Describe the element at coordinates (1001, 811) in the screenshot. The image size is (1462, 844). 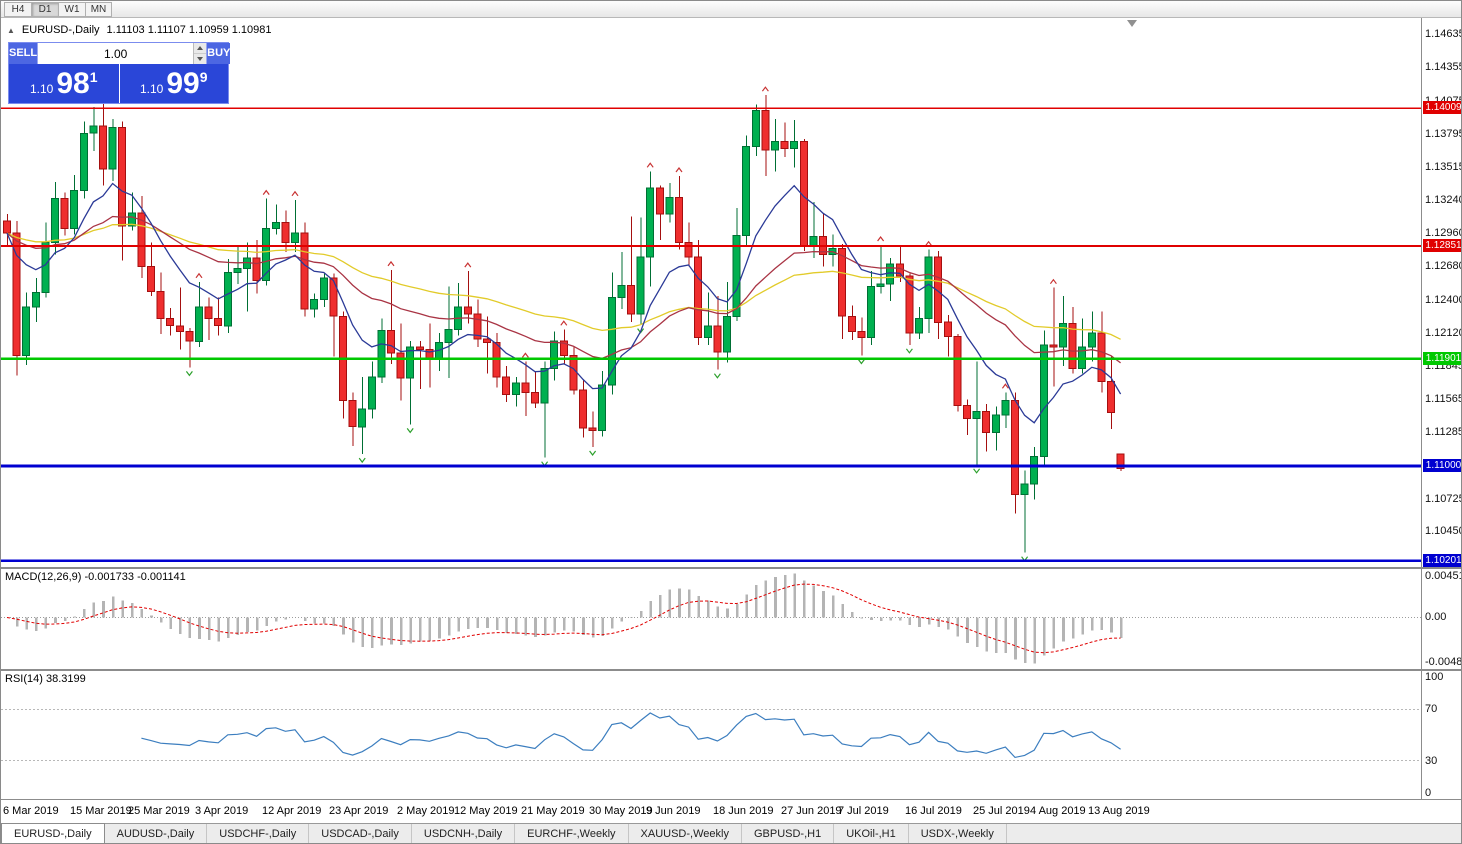
I see `date-label: 25 Jul 2019` at that location.